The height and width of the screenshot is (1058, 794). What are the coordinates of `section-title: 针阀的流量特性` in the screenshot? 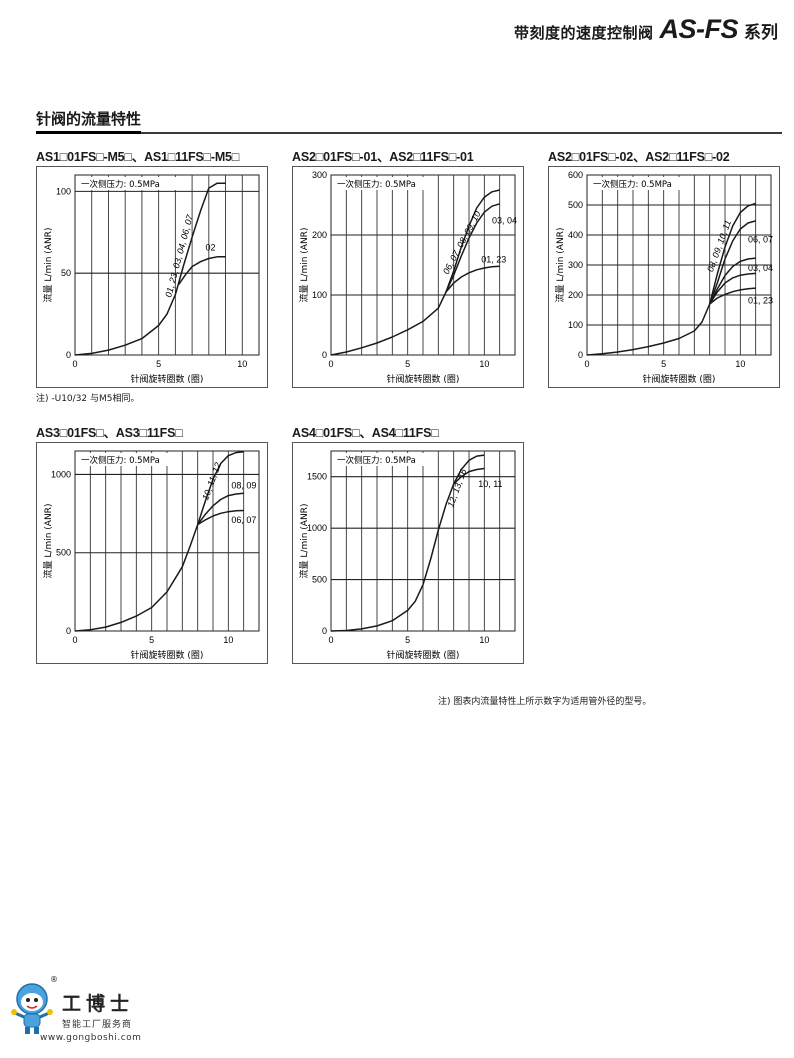 It's located at (409, 121).